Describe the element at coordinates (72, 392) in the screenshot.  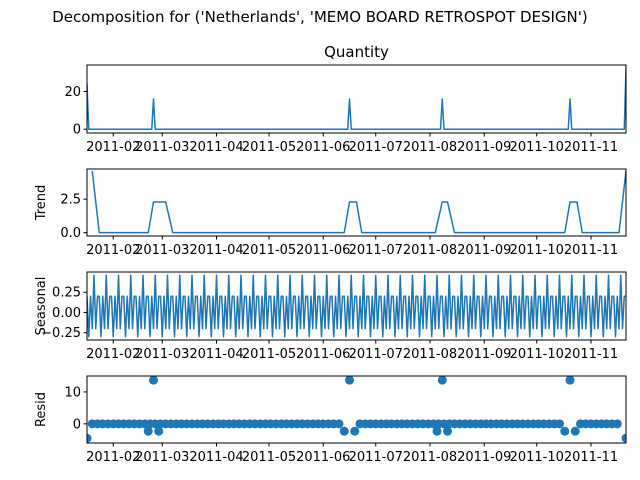
I see `y-tick-label: 10` at that location.